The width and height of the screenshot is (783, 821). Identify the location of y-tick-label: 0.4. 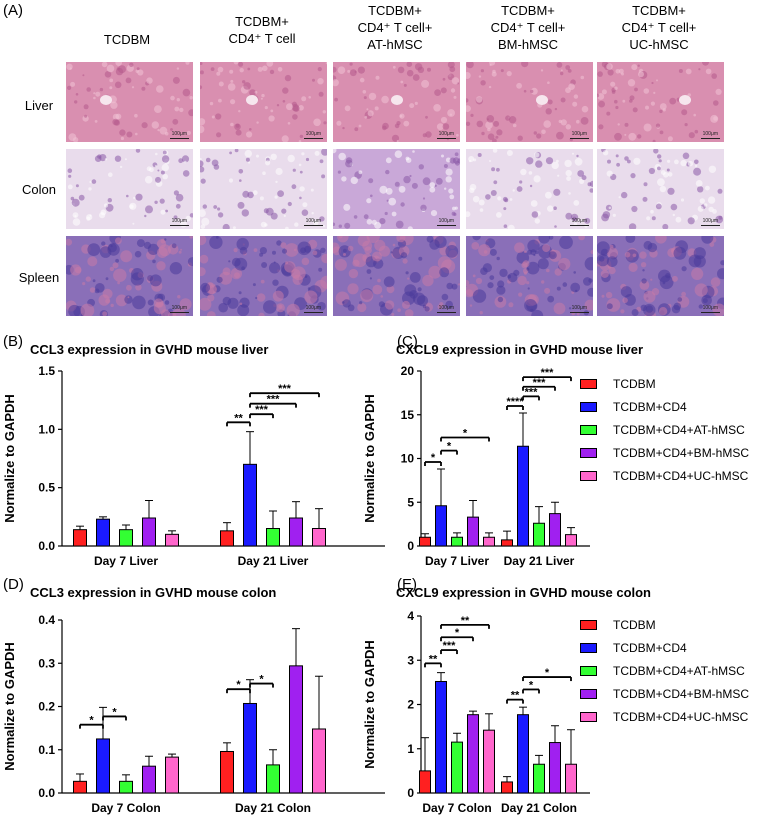
(46, 620).